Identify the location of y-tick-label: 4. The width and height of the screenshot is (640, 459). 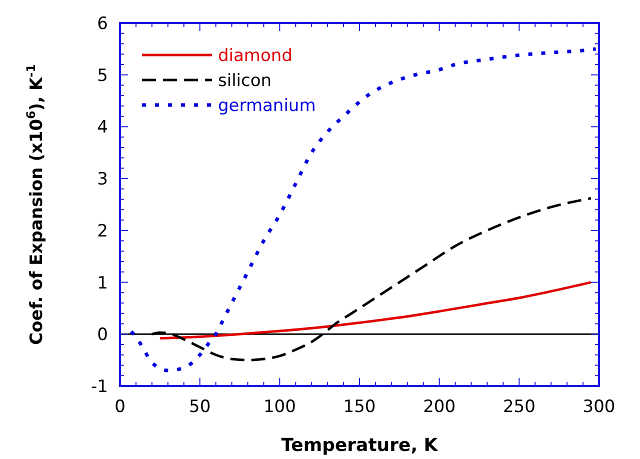
(102, 128).